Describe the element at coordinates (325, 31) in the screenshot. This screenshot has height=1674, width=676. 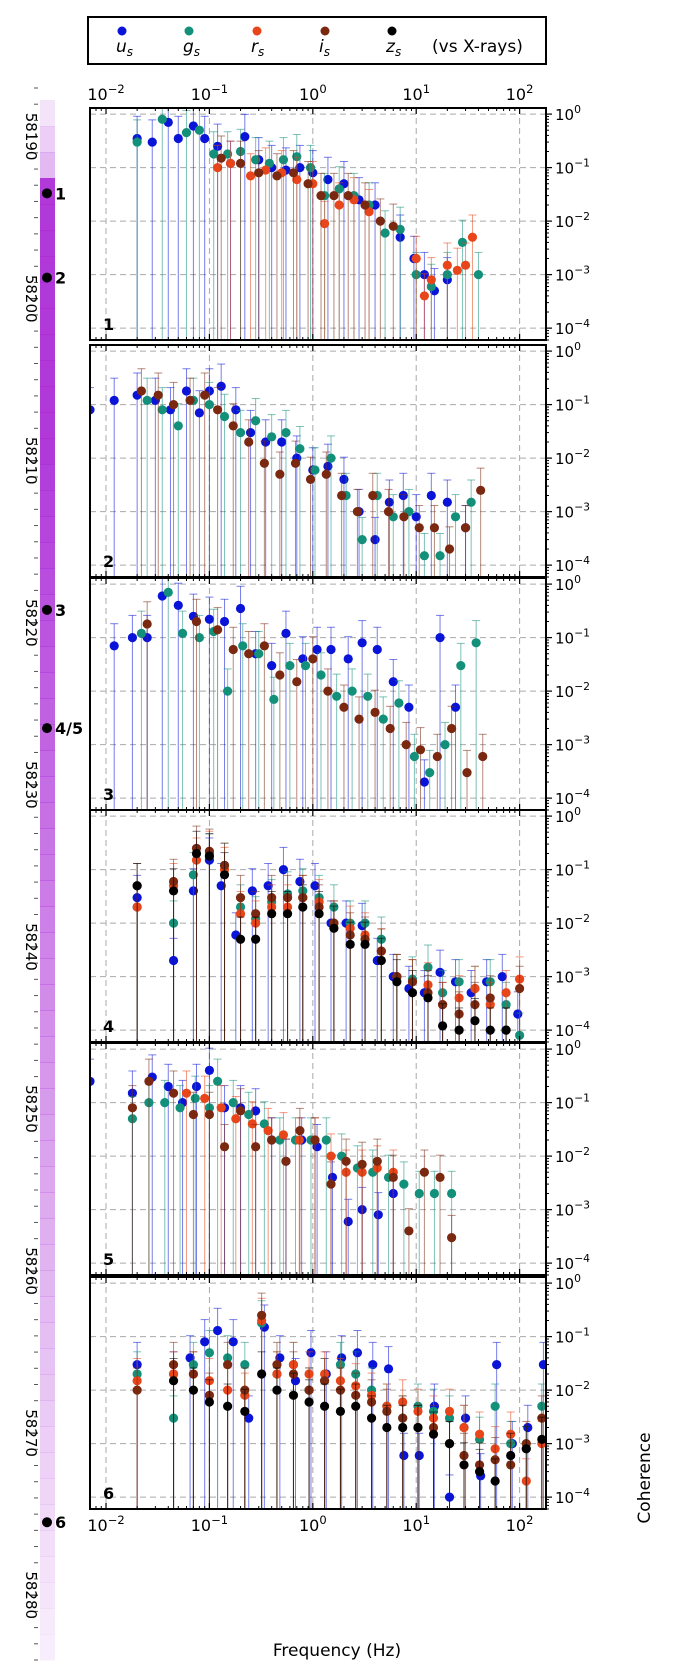
I see `legend-marker` at that location.